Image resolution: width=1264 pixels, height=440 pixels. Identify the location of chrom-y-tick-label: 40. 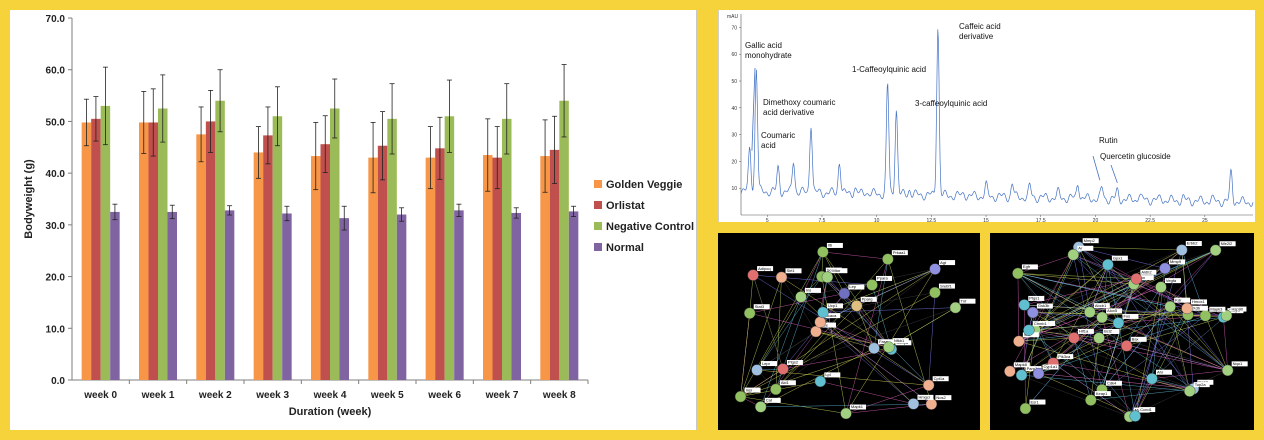
(734, 109).